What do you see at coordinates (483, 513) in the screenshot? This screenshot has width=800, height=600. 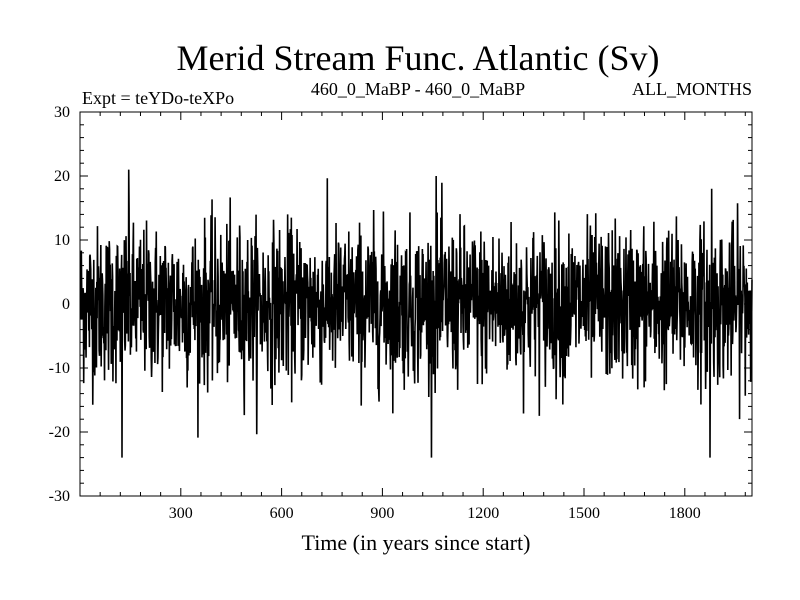 I see `x-tick-label: 1200` at bounding box center [483, 513].